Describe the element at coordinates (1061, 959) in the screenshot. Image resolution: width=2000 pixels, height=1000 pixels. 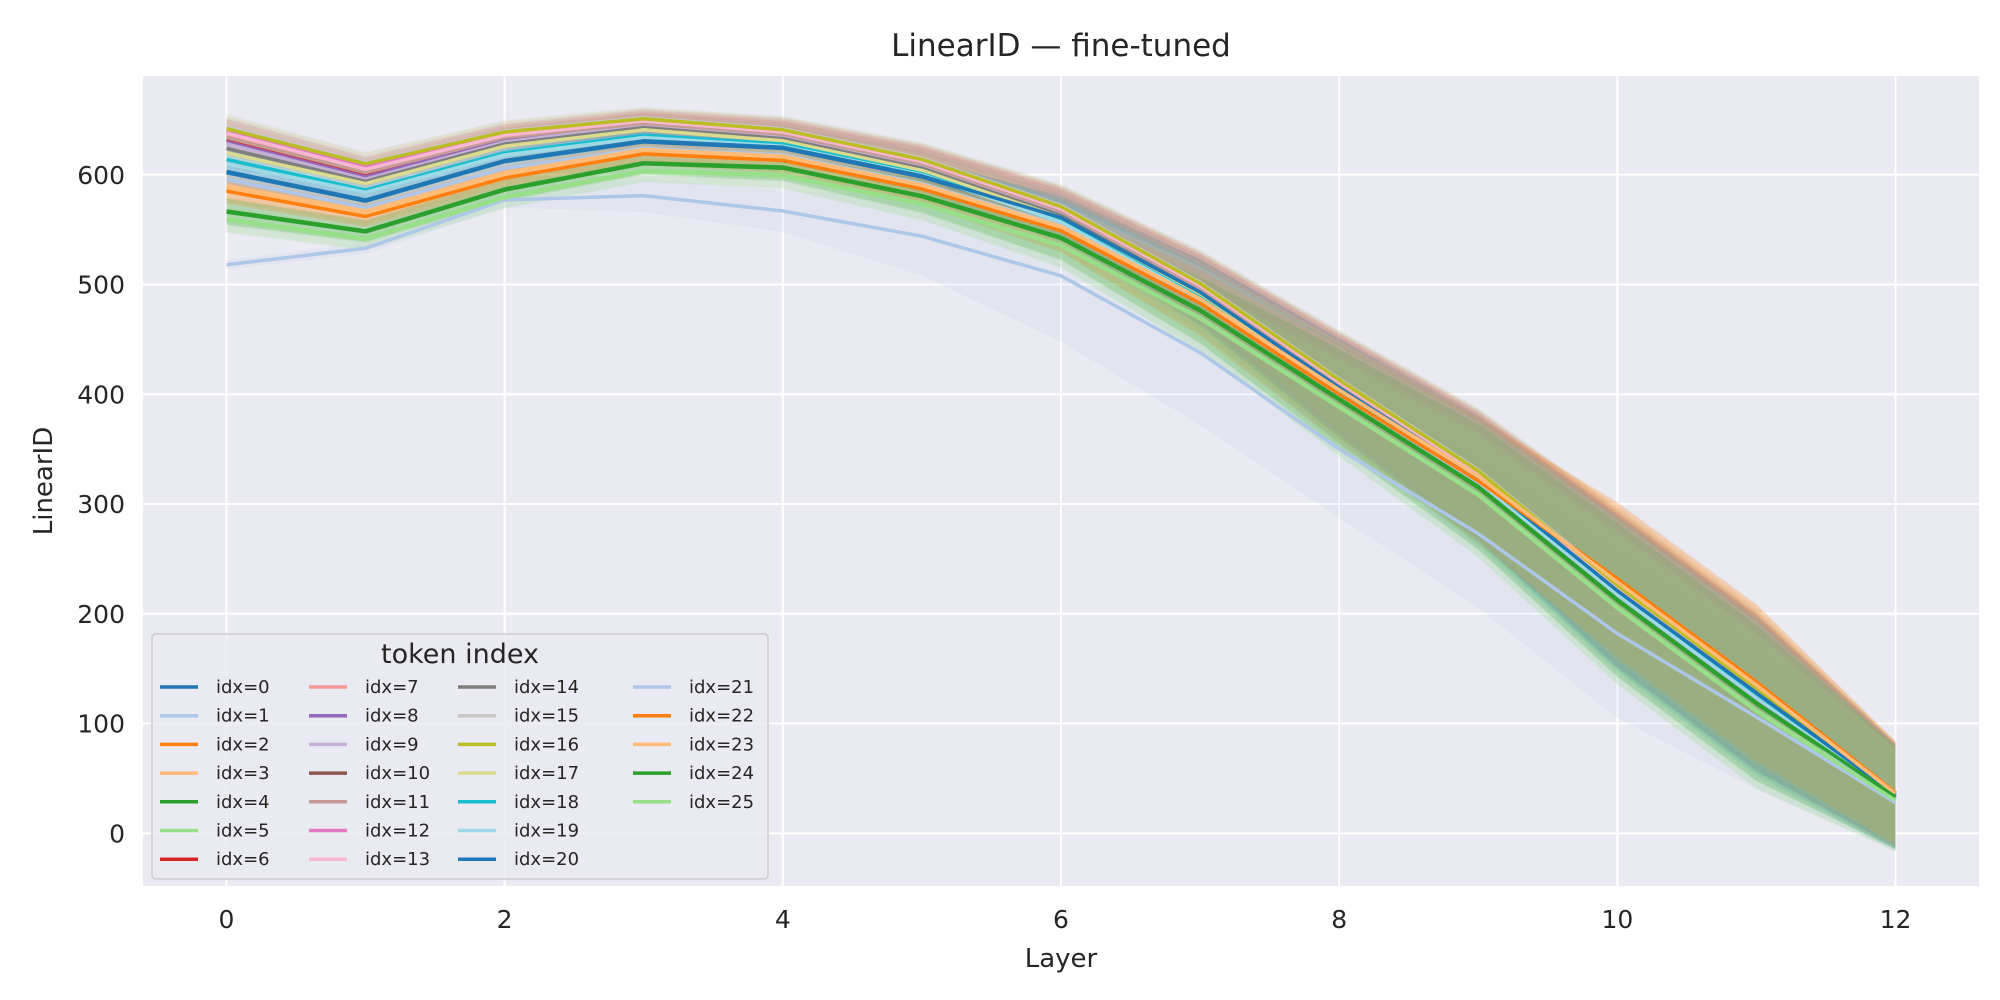
I see `x-axis-label: Layer` at that location.